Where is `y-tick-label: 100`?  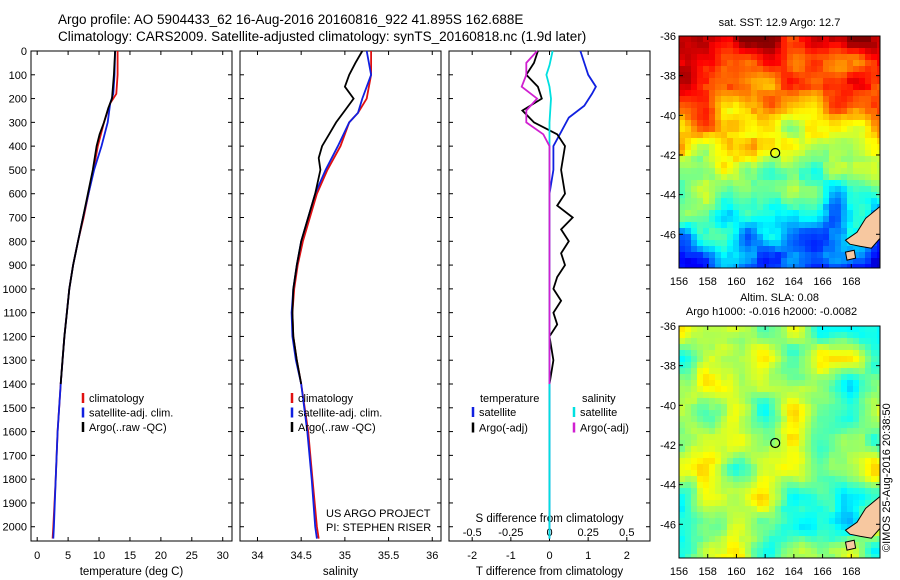
y-tick-label: 100 is located at coordinates (18, 76).